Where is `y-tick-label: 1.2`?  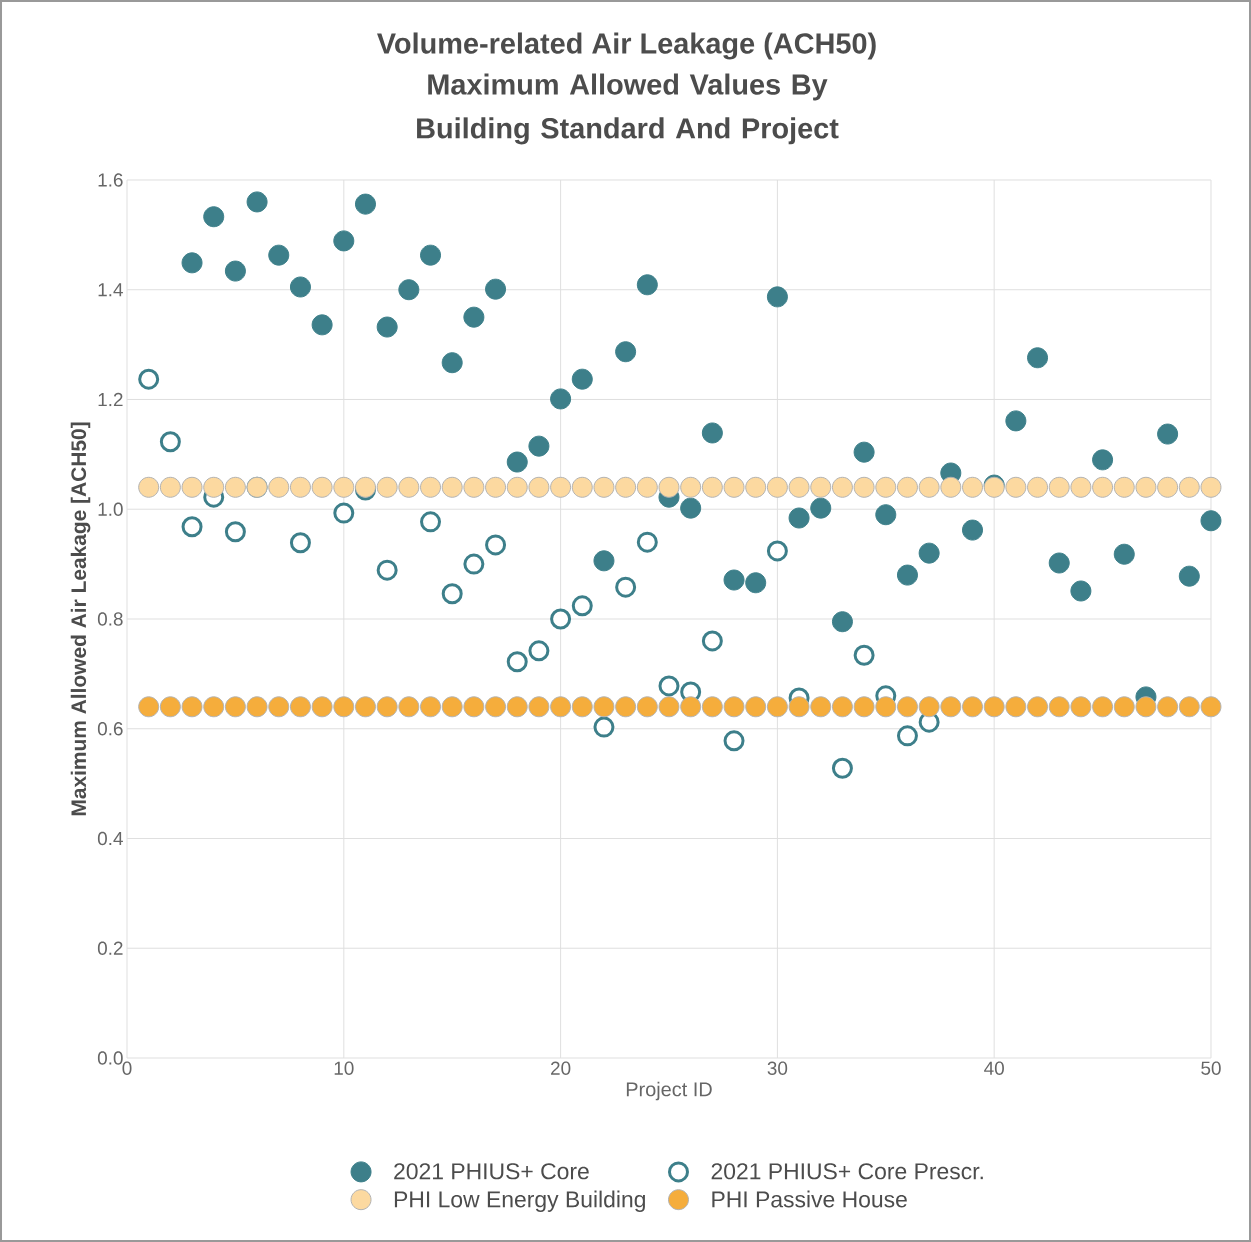
y-tick-label: 1.2 is located at coordinates (110, 399).